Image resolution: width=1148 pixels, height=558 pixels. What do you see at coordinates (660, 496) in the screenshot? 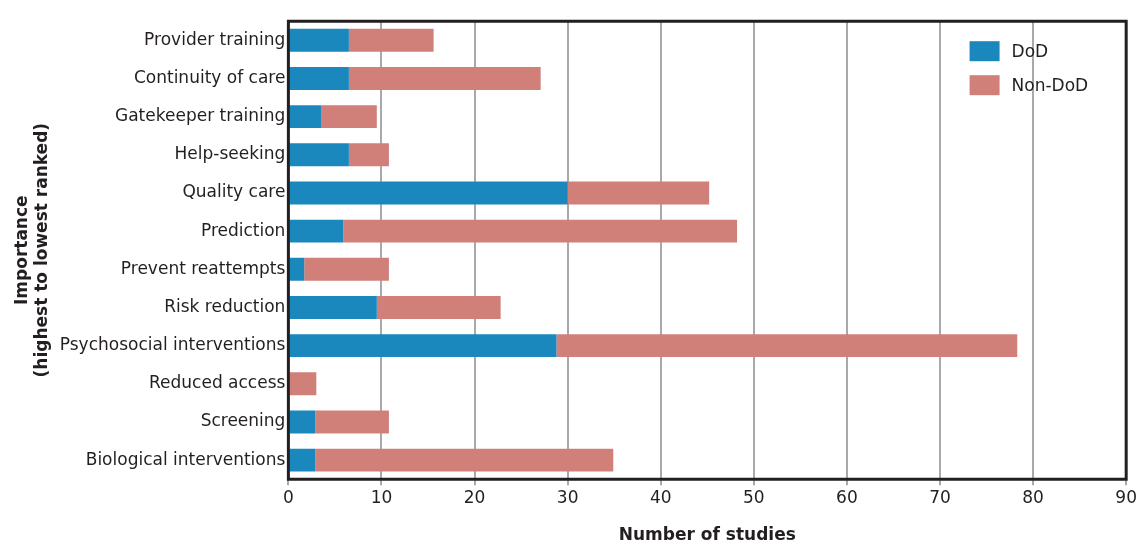
I see `x-tick-label: 40` at bounding box center [660, 496].